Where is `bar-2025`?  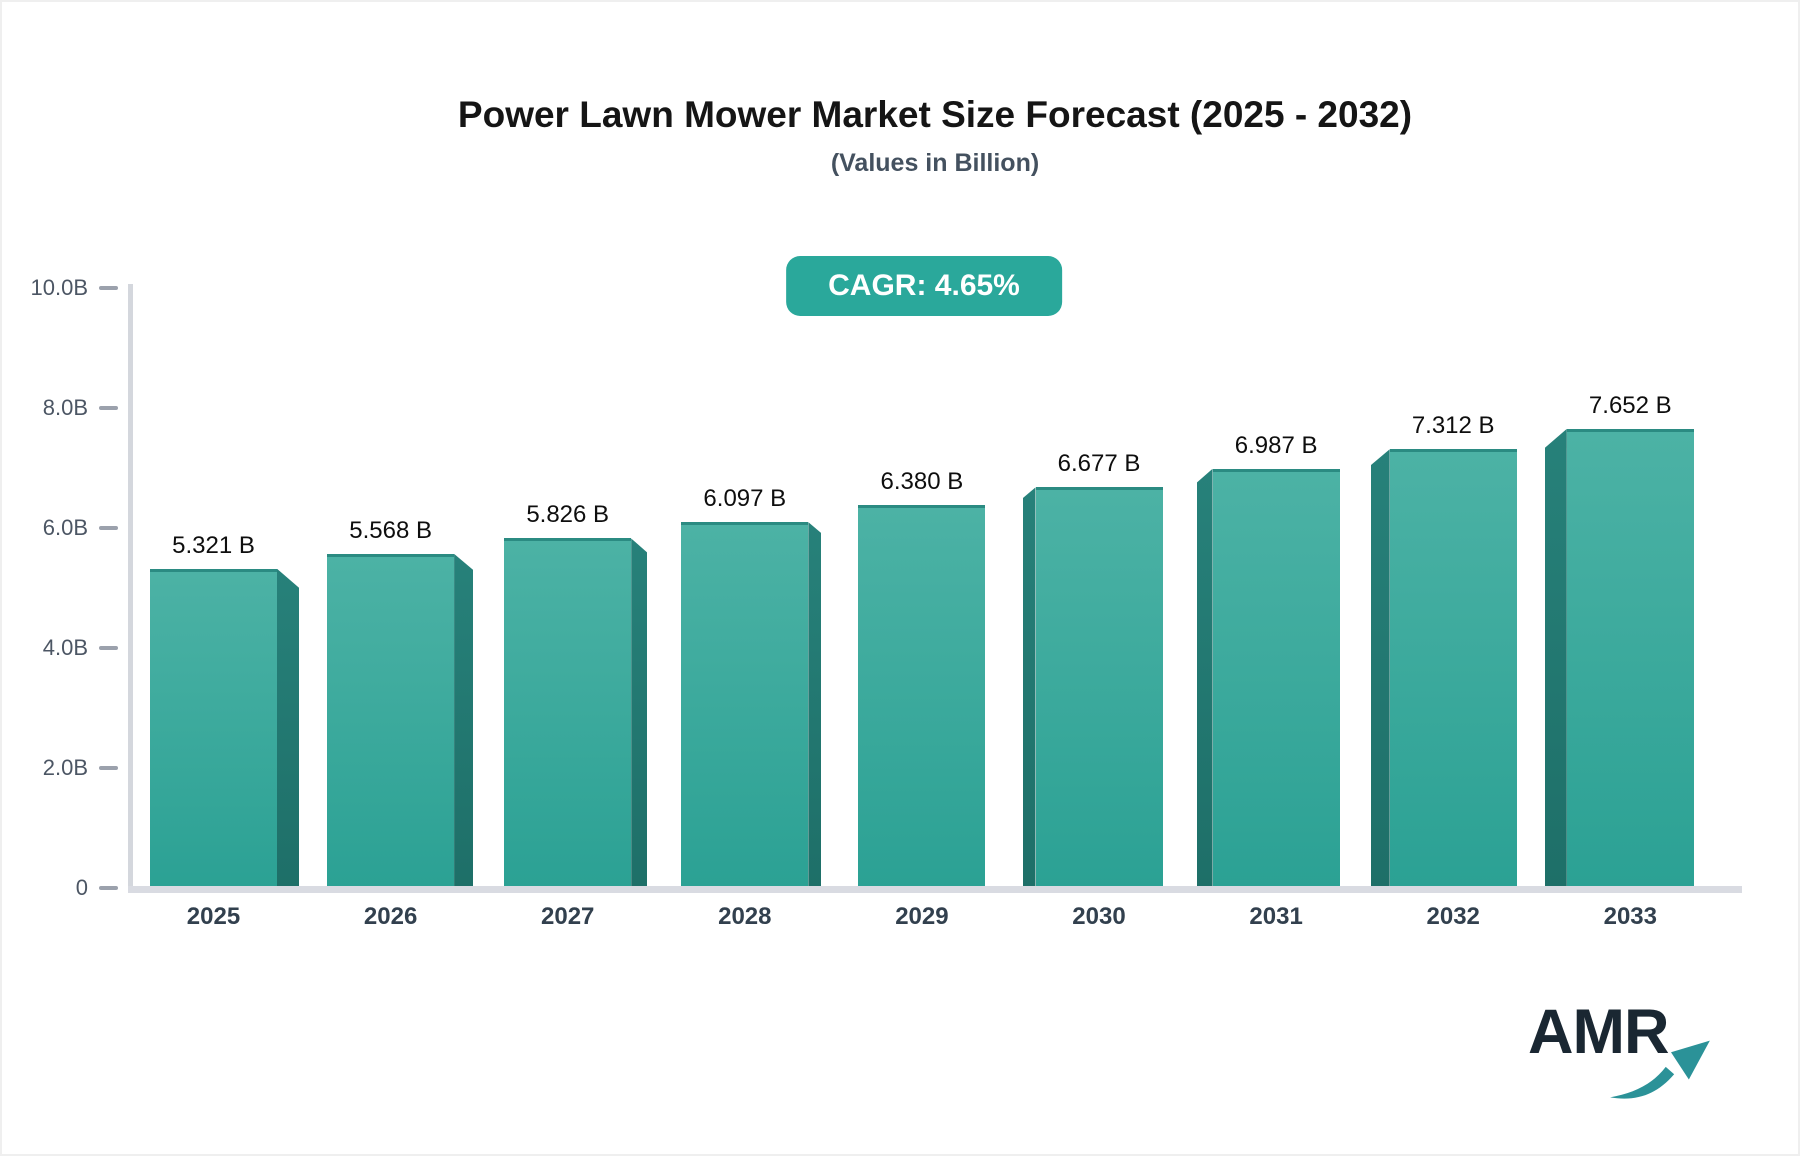 bar-2025 is located at coordinates (213, 728).